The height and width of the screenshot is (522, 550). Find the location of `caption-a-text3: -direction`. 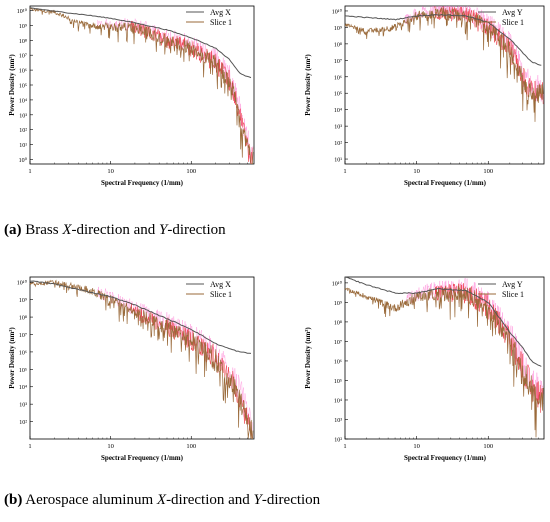

caption-a-text3: -direction is located at coordinates (196, 230).